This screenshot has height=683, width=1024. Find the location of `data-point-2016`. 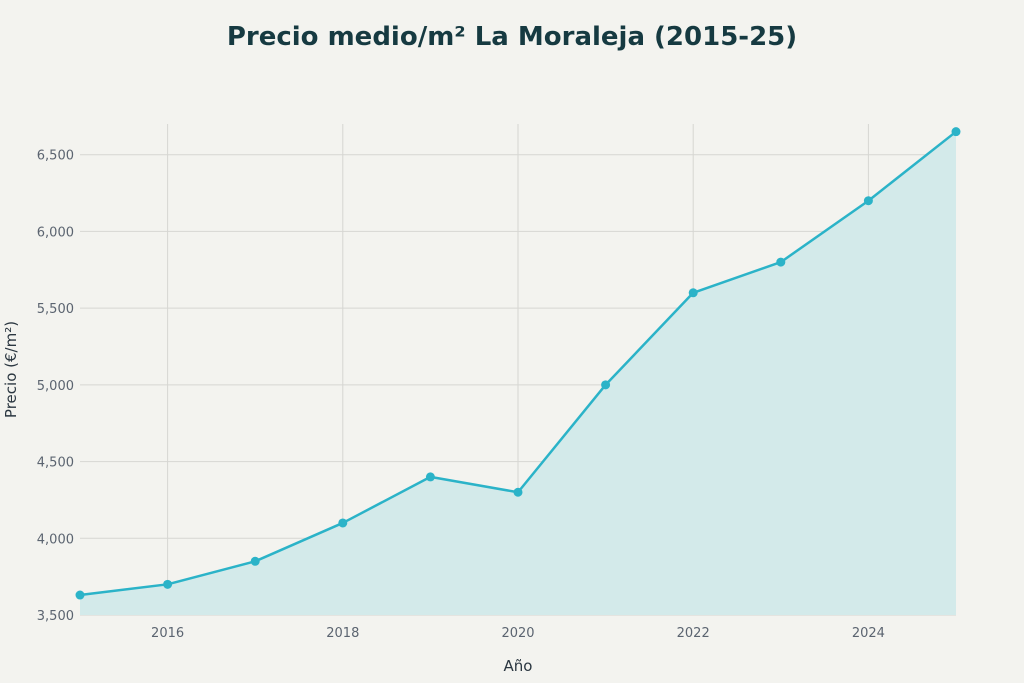

data-point-2016 is located at coordinates (168, 584).